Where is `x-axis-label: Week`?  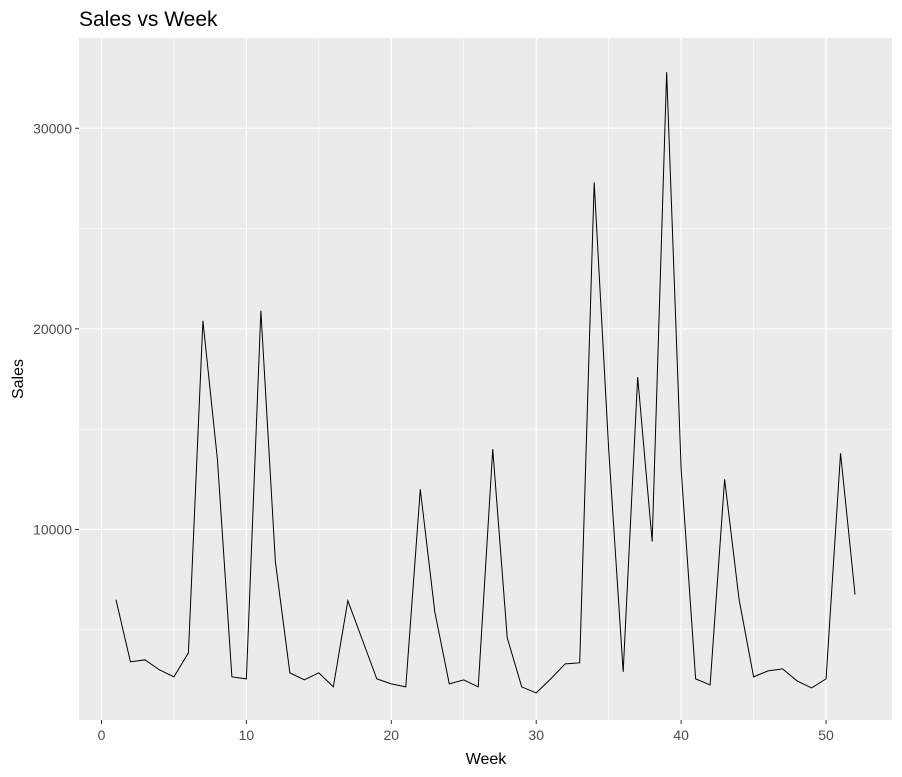 x-axis-label: Week is located at coordinates (487, 759).